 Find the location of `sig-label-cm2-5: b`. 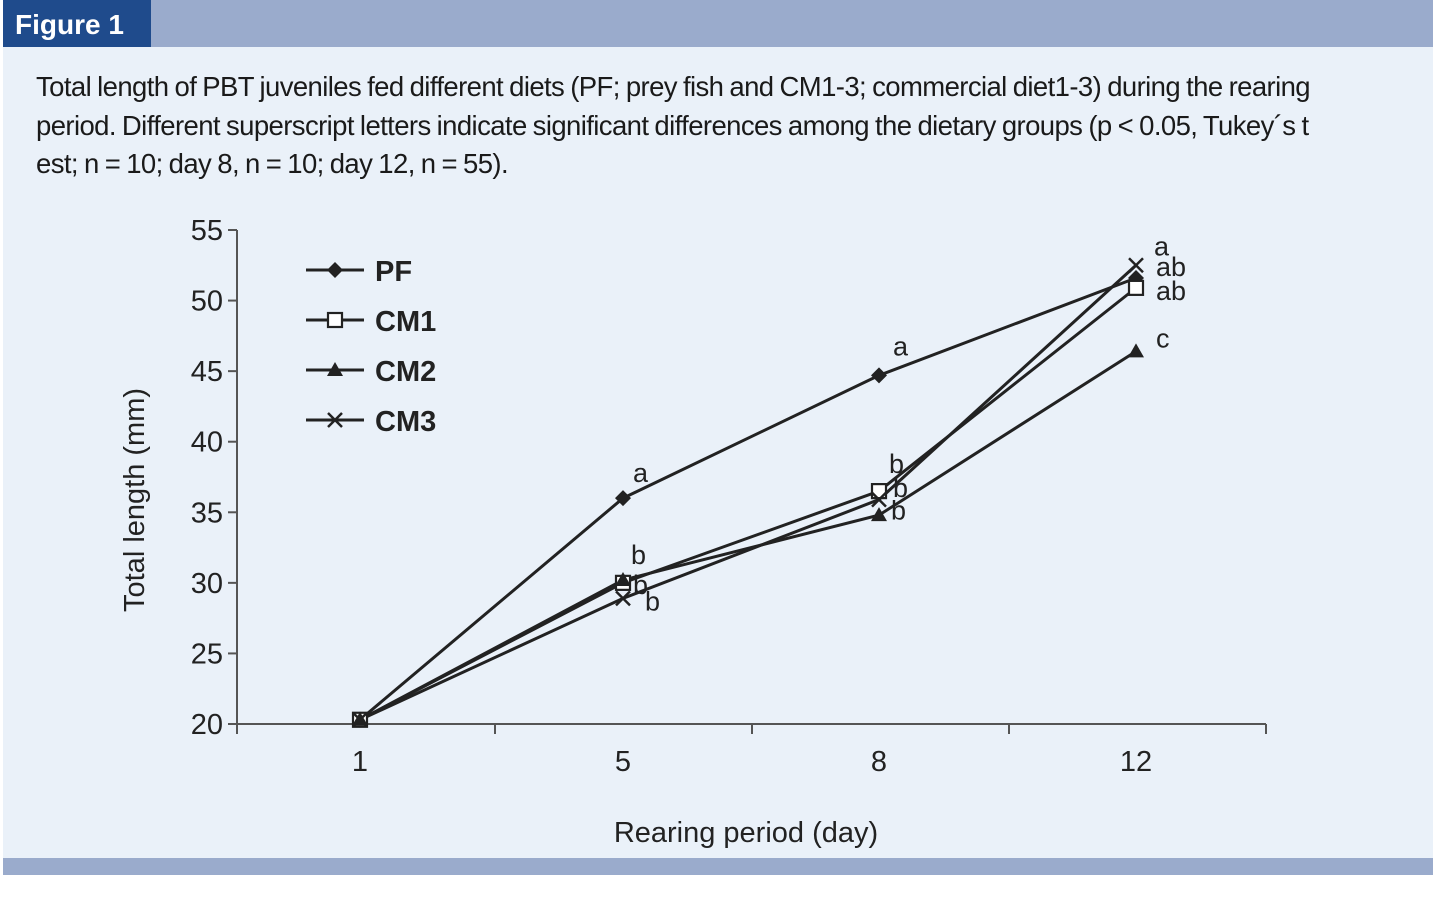

sig-label-cm2-5: b is located at coordinates (640, 585).